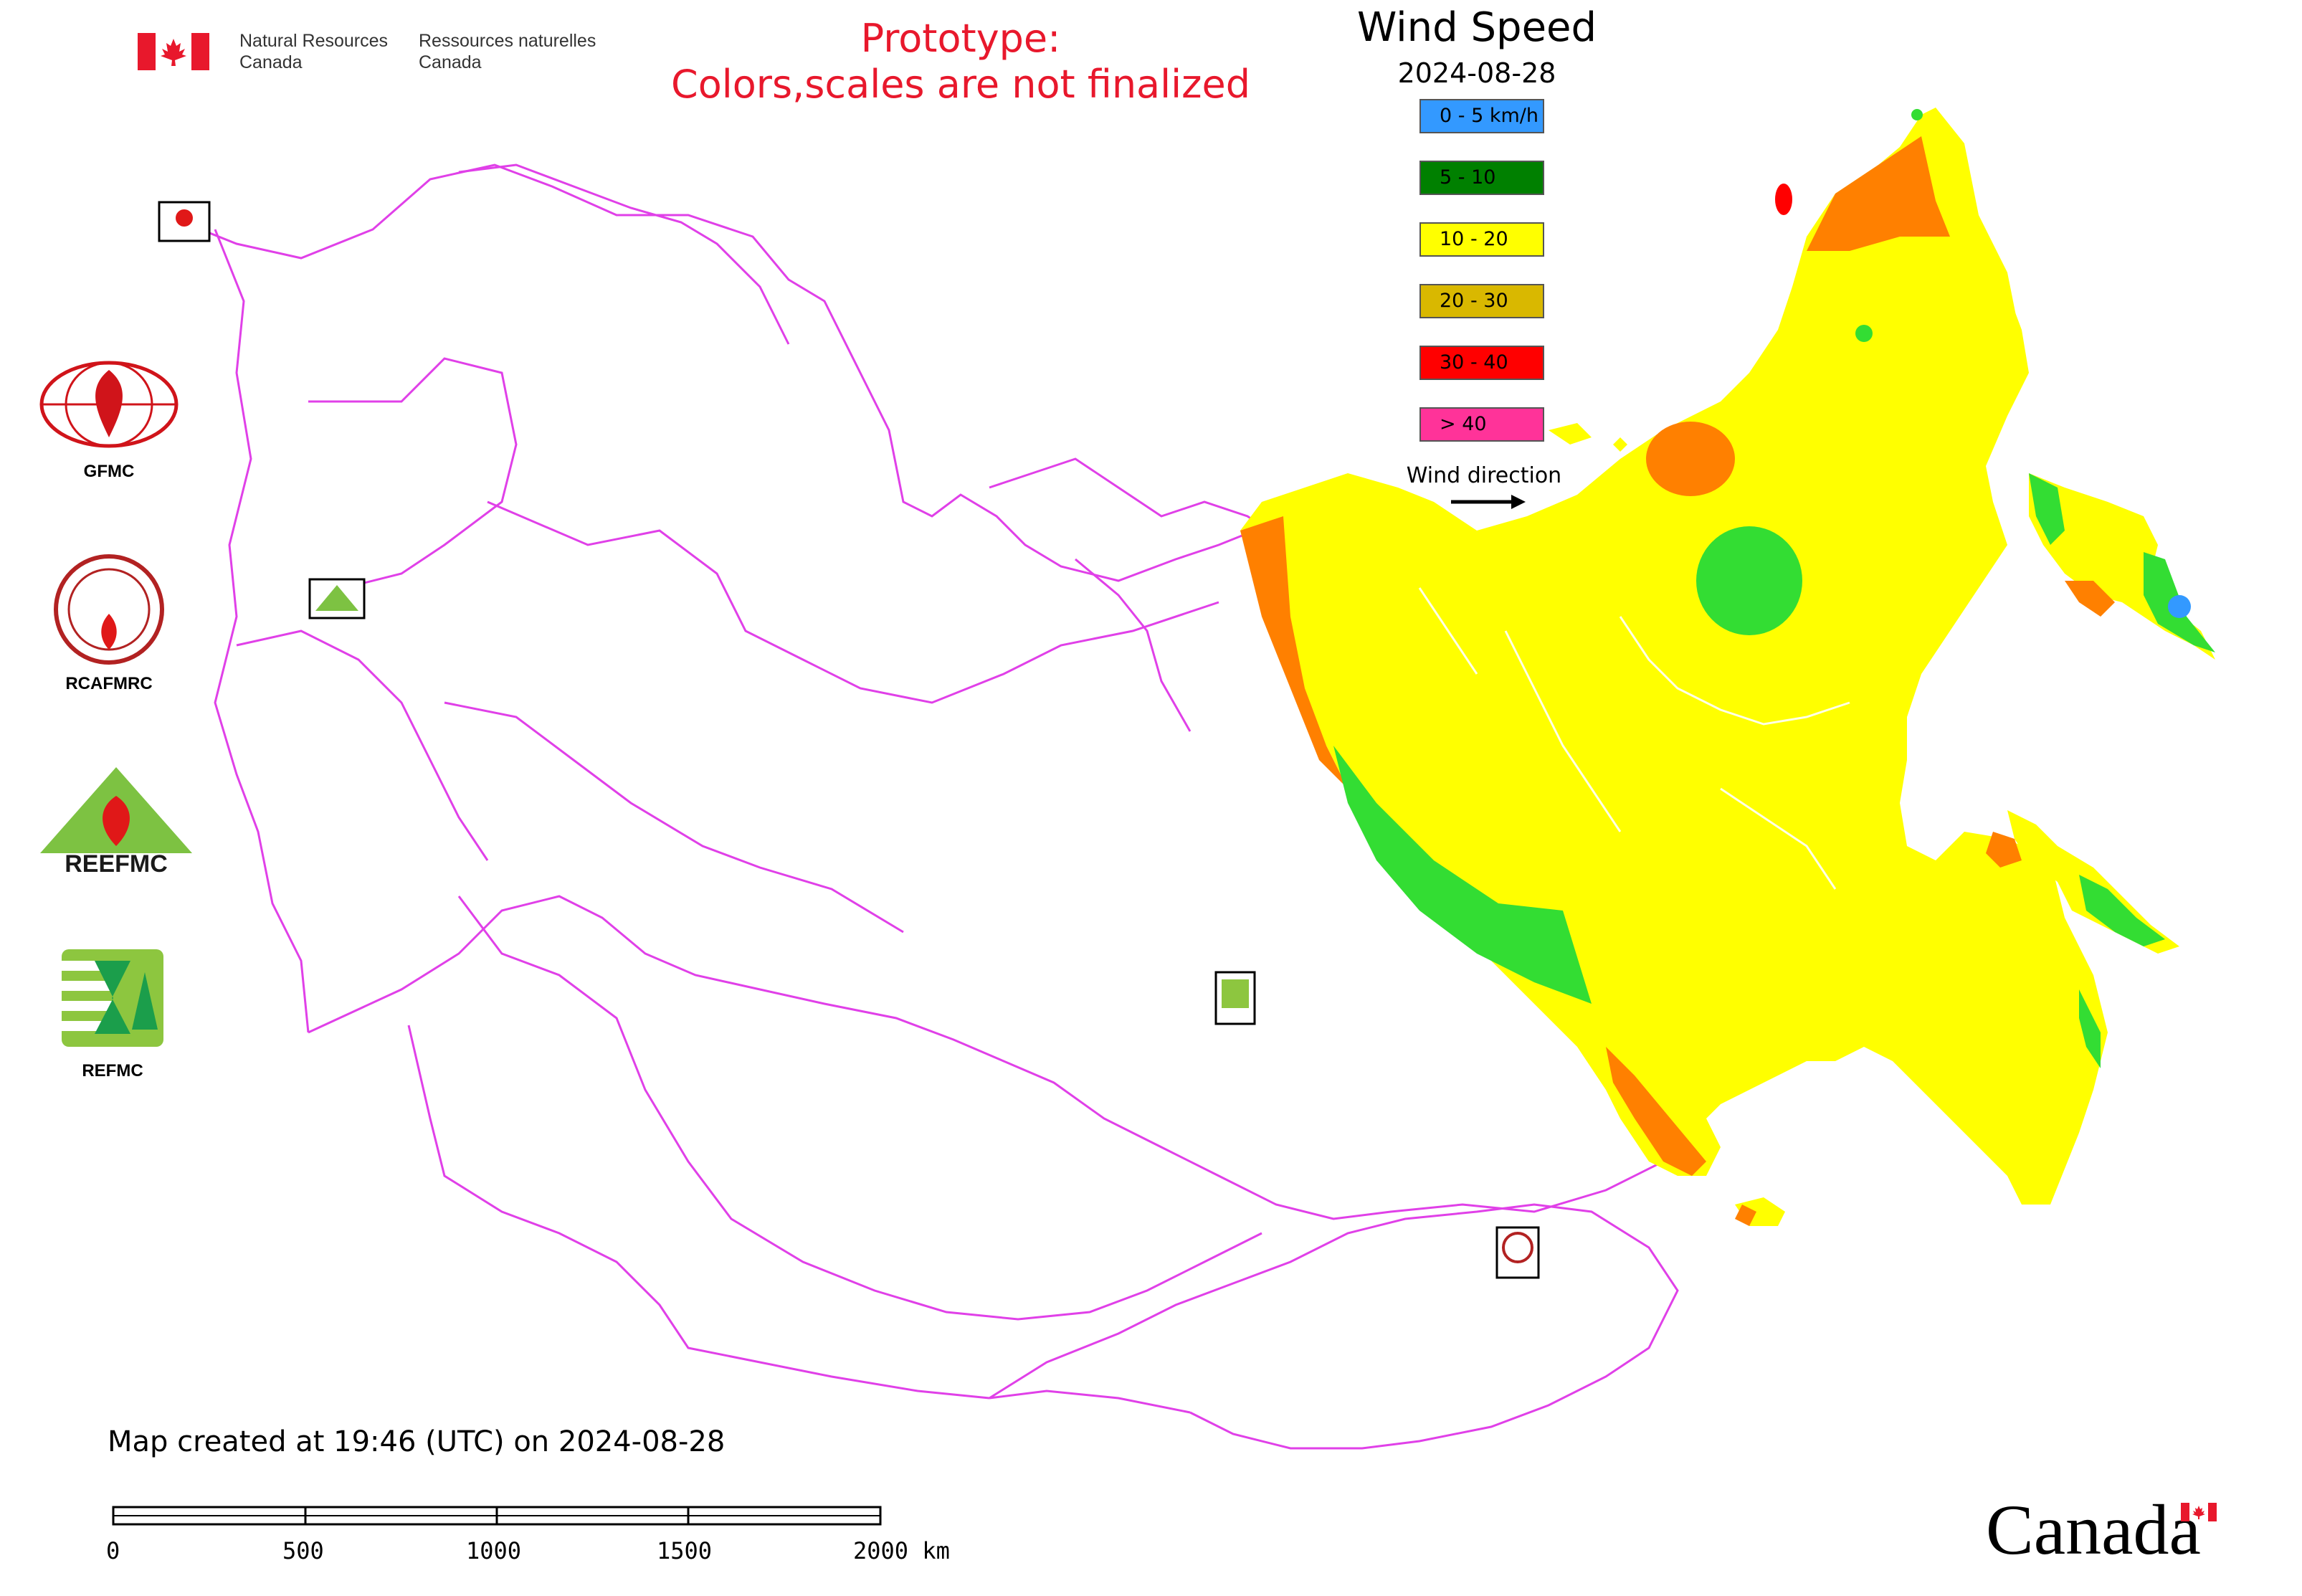 The width and height of the screenshot is (2302, 1596). Describe the element at coordinates (1477, 73) in the screenshot. I see `legend-date: 2024-08-28` at that location.